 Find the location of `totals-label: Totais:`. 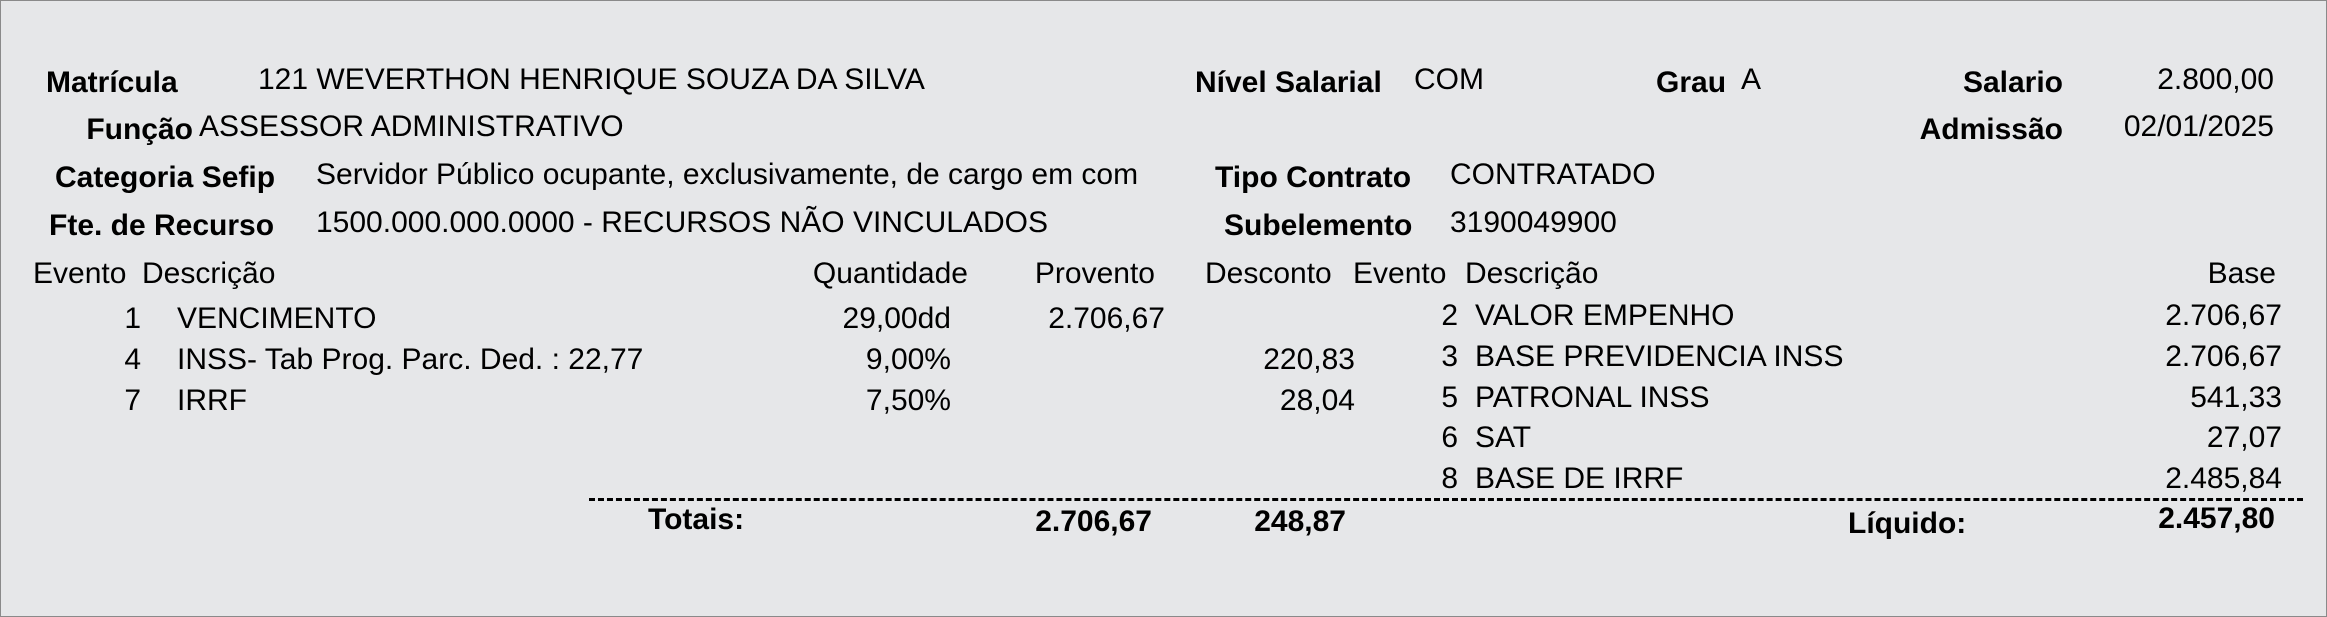

totals-label: Totais: is located at coordinates (696, 519).